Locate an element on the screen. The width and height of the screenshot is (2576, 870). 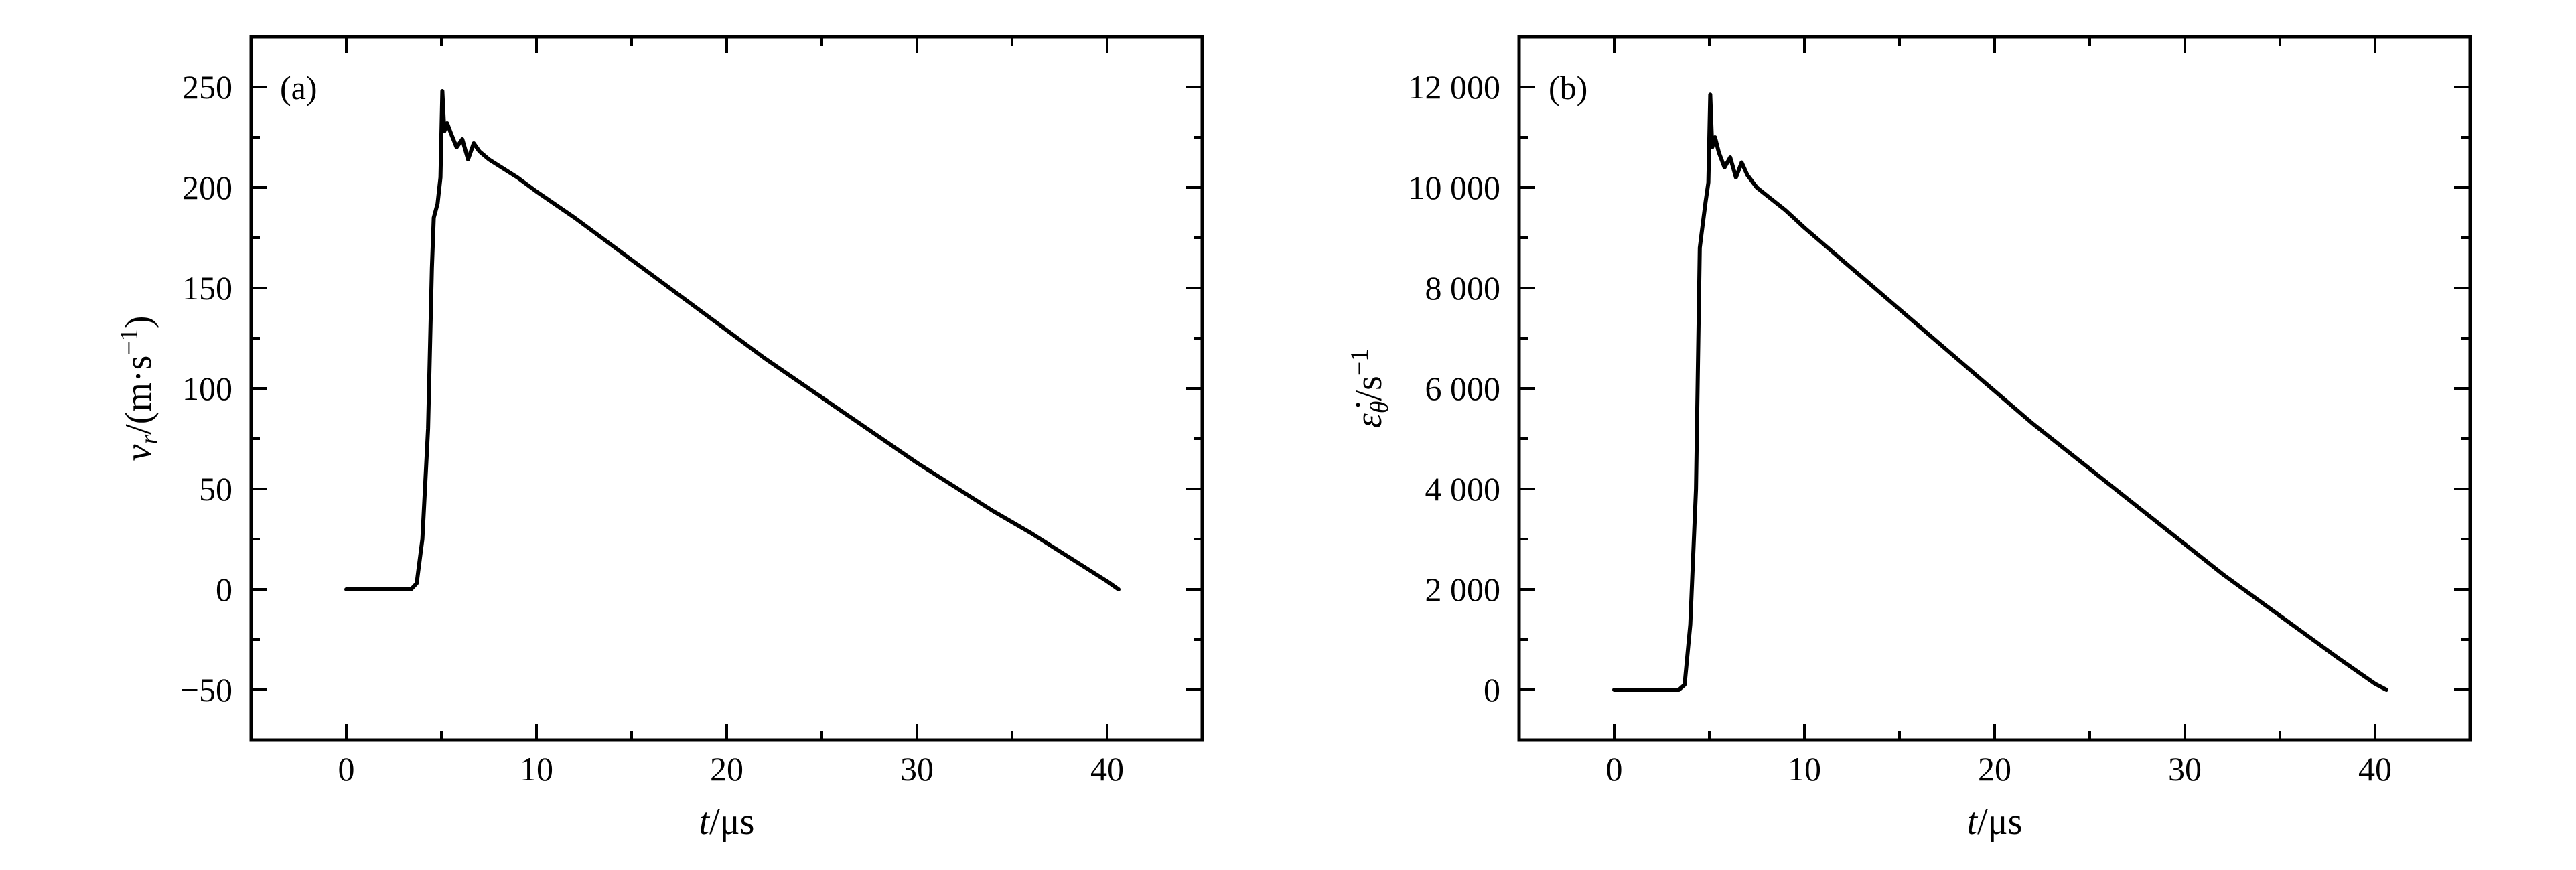
panel-label: (a) is located at coordinates (298, 87).